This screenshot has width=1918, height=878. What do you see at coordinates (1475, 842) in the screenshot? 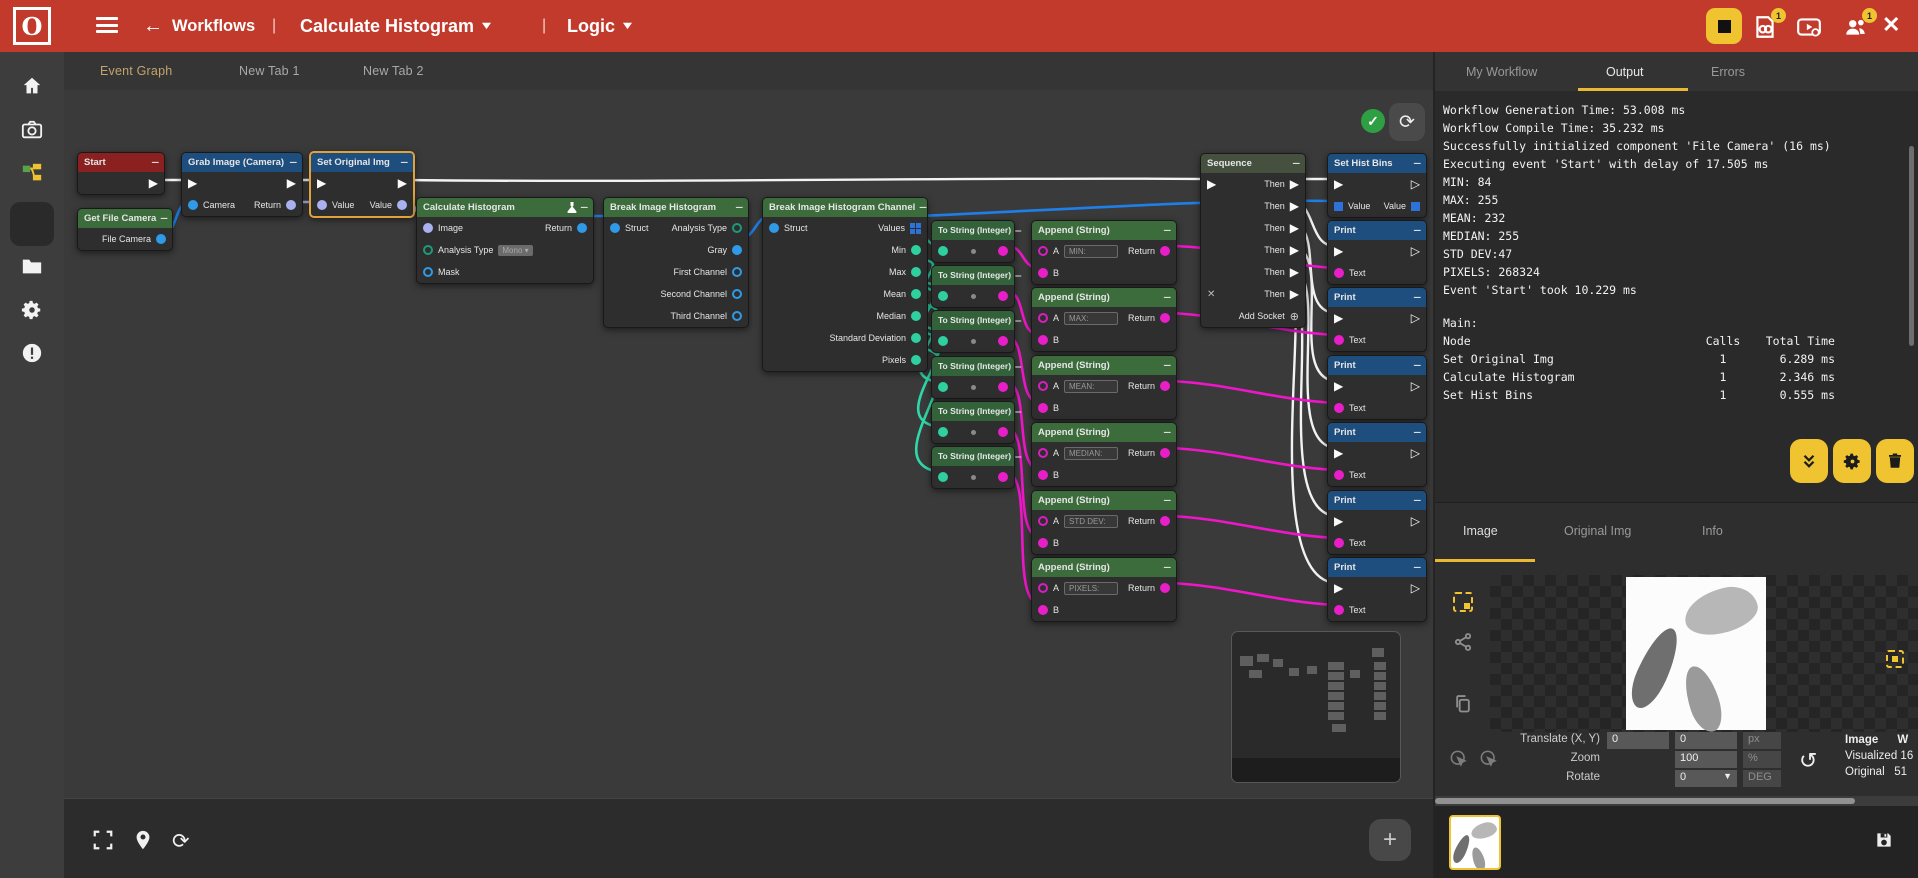
I see `image-thumbnail` at bounding box center [1475, 842].